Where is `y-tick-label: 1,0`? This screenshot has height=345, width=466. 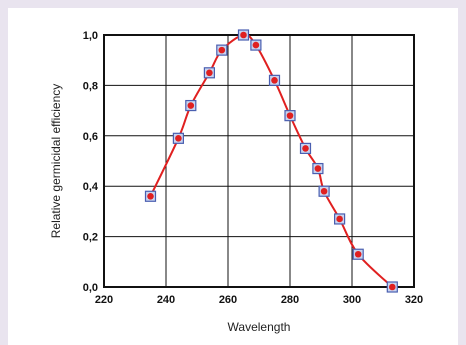 y-tick-label: 1,0 is located at coordinates (90, 36).